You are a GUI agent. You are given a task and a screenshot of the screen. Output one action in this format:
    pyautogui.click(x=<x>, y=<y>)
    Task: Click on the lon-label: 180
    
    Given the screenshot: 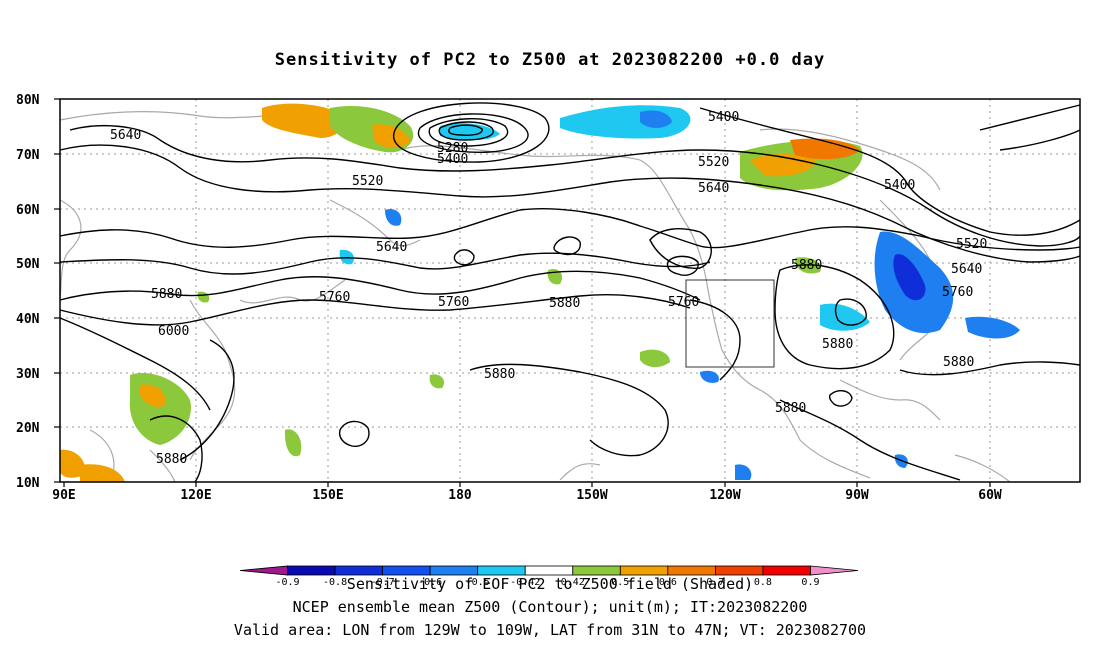 What is the action you would take?
    pyautogui.click(x=460, y=495)
    